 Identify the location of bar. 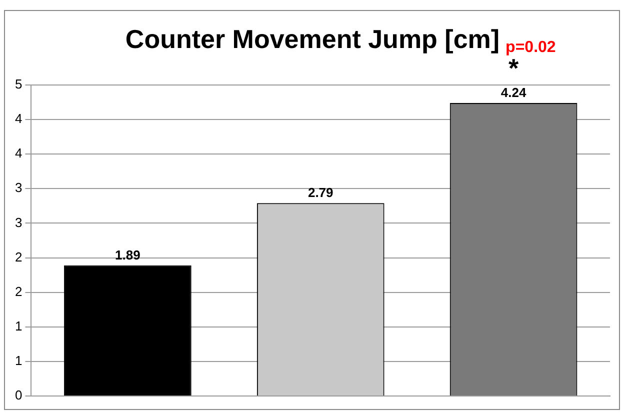
(128, 330).